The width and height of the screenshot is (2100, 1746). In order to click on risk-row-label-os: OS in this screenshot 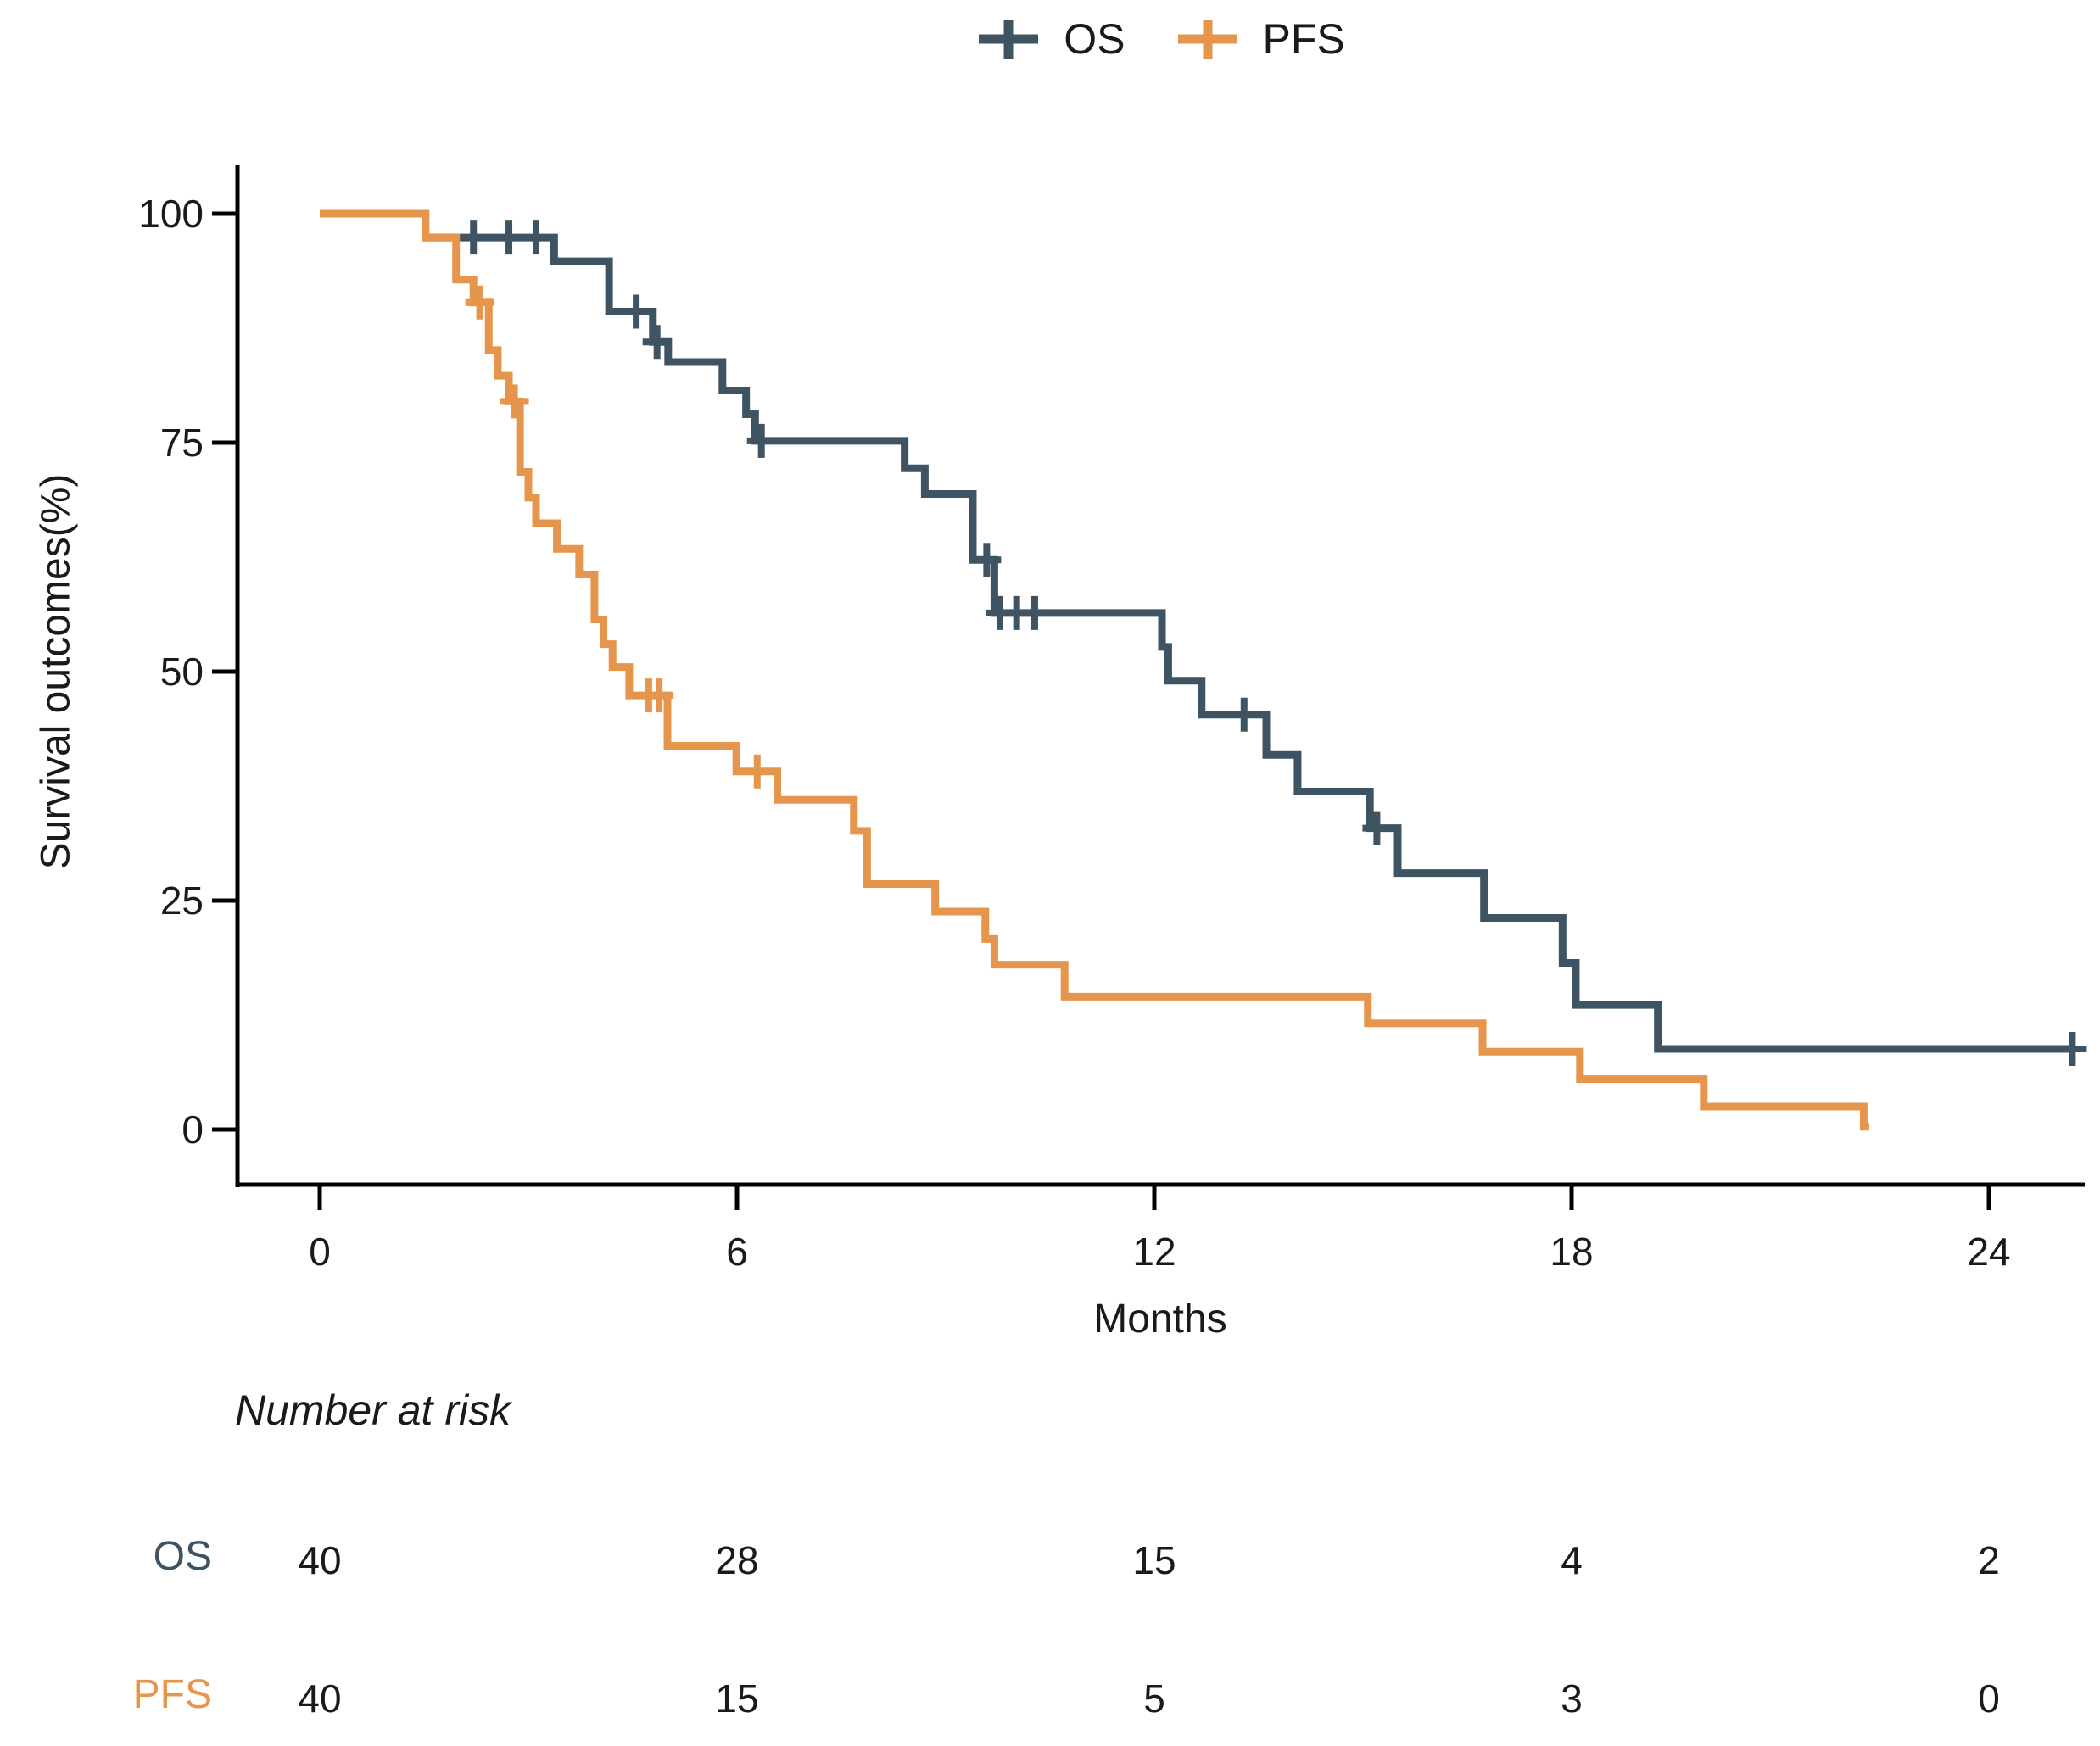, I will do `click(183, 1556)`.